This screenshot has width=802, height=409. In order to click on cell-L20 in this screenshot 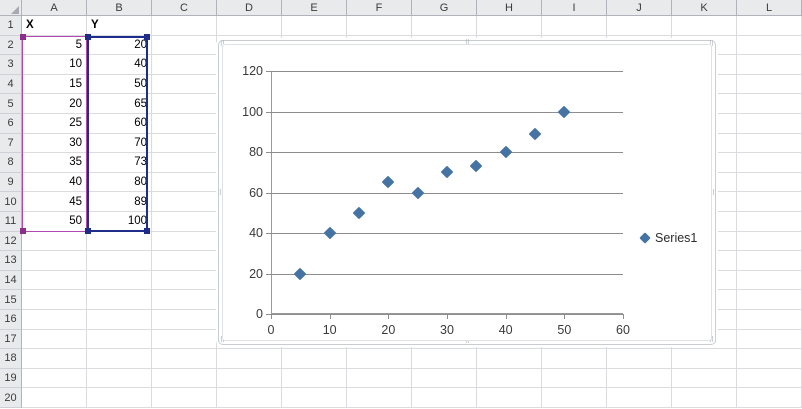, I will do `click(769, 397)`.